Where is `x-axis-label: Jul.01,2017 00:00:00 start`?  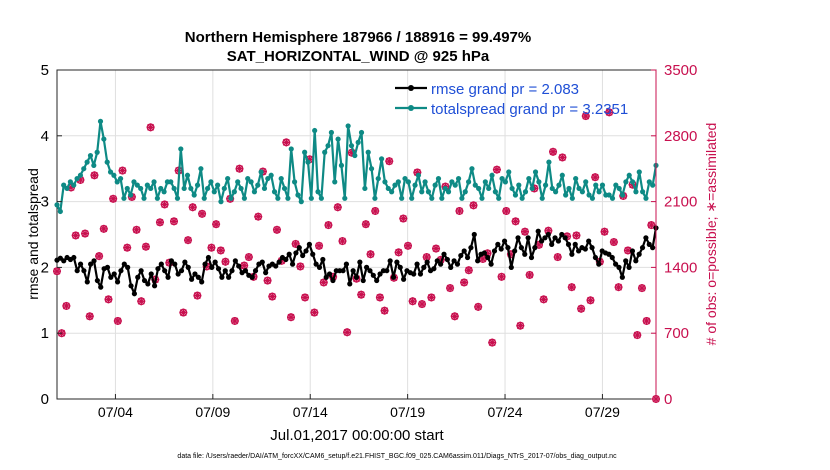
x-axis-label: Jul.01,2017 00:00:00 start is located at coordinates (357, 435).